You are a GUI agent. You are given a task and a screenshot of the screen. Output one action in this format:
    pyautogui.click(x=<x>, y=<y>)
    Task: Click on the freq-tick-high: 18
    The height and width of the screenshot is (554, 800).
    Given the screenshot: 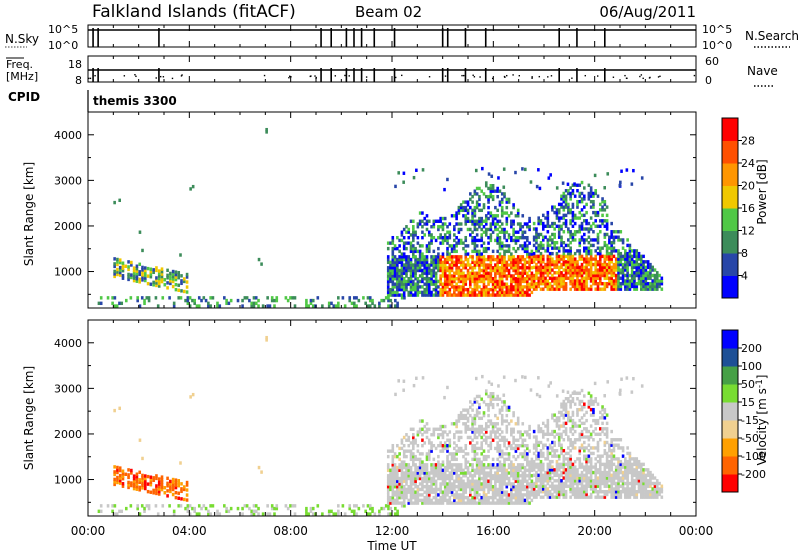 What is the action you would take?
    pyautogui.click(x=75, y=64)
    